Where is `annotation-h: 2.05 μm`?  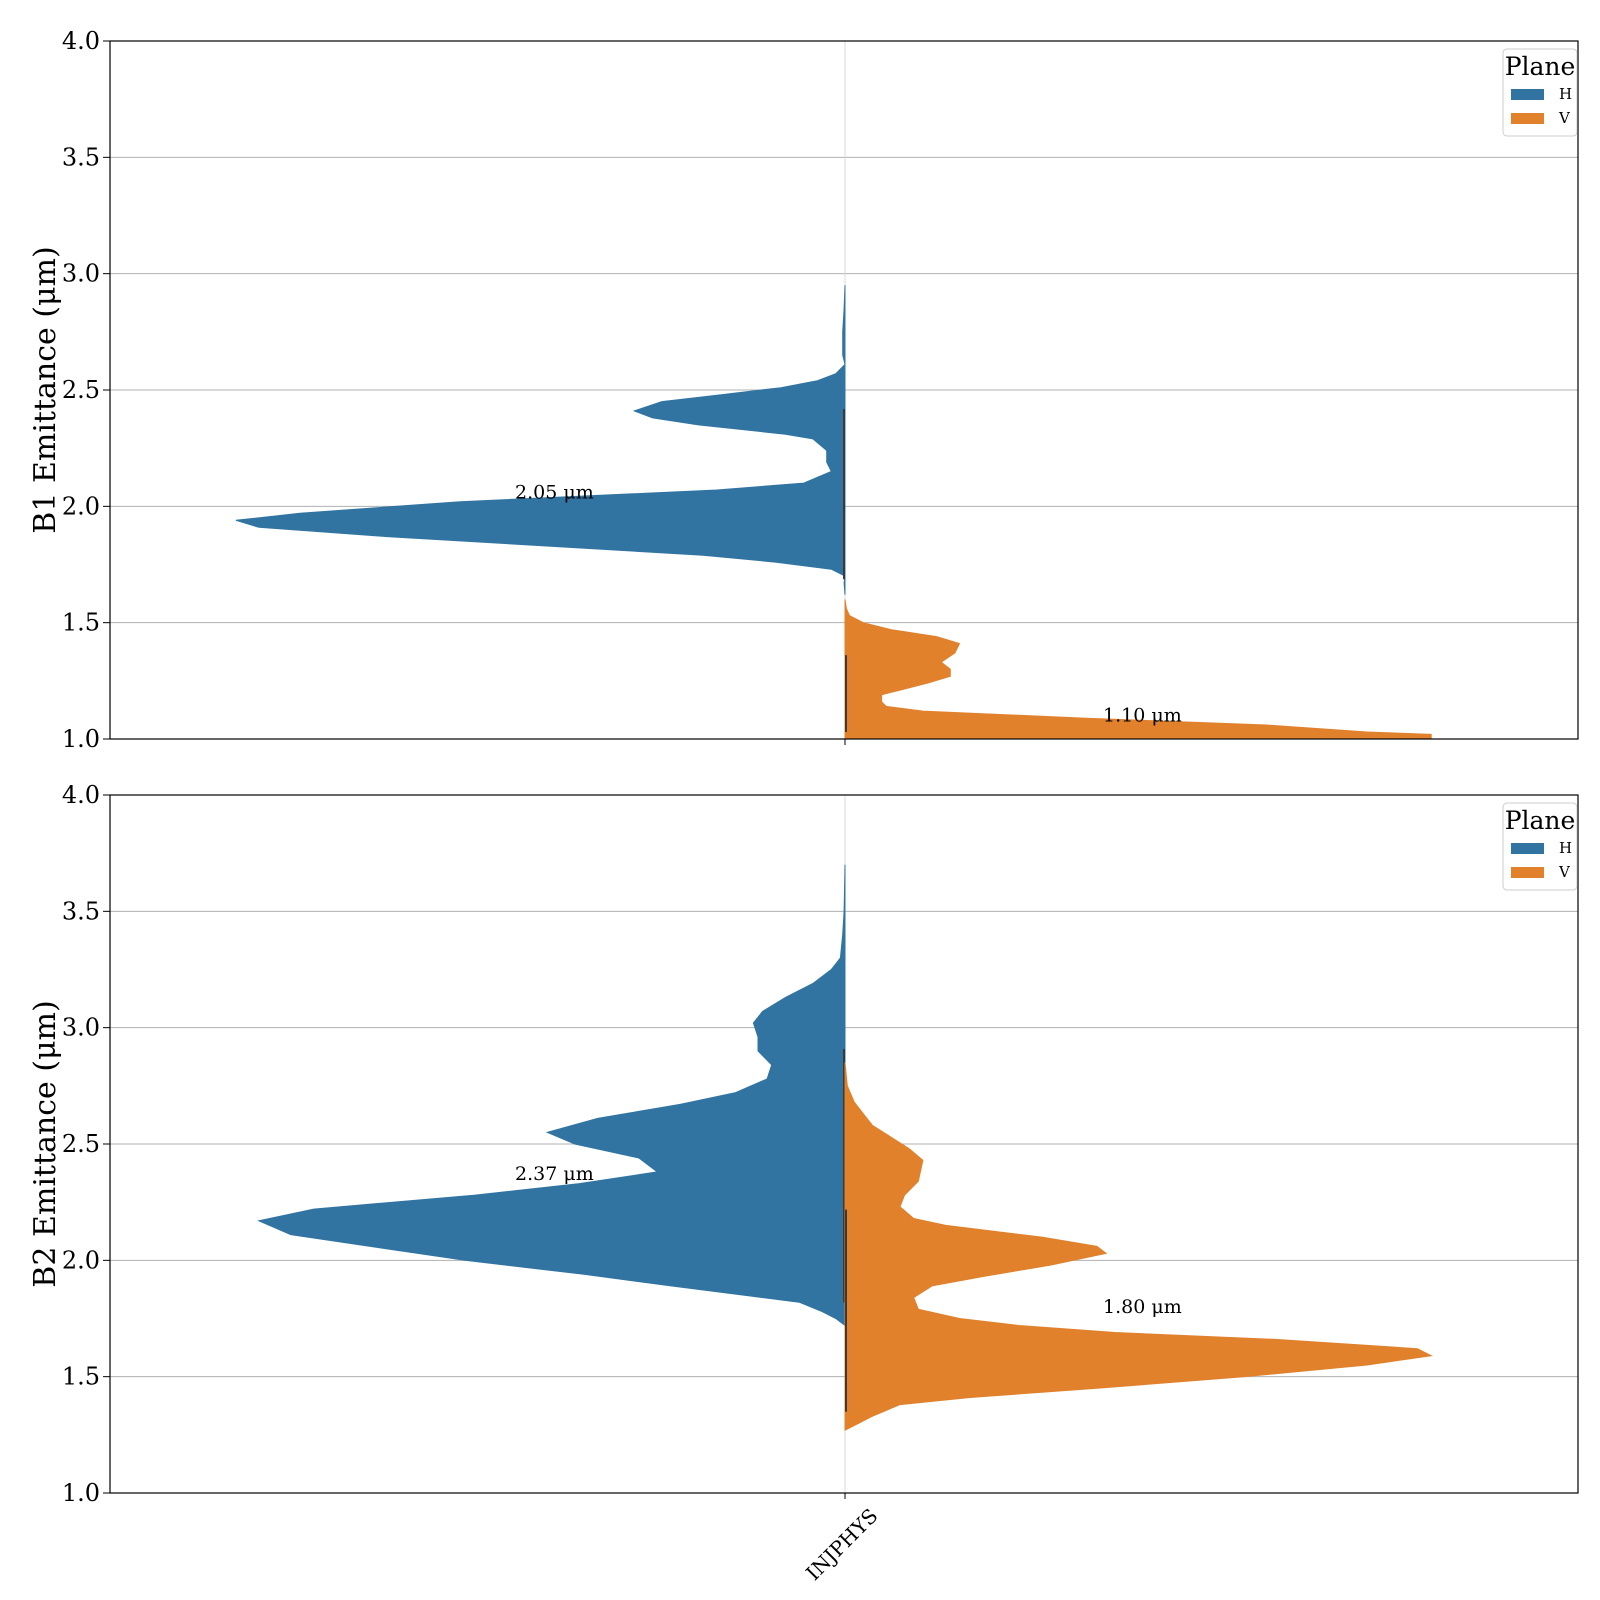
annotation-h: 2.05 μm is located at coordinates (554, 492).